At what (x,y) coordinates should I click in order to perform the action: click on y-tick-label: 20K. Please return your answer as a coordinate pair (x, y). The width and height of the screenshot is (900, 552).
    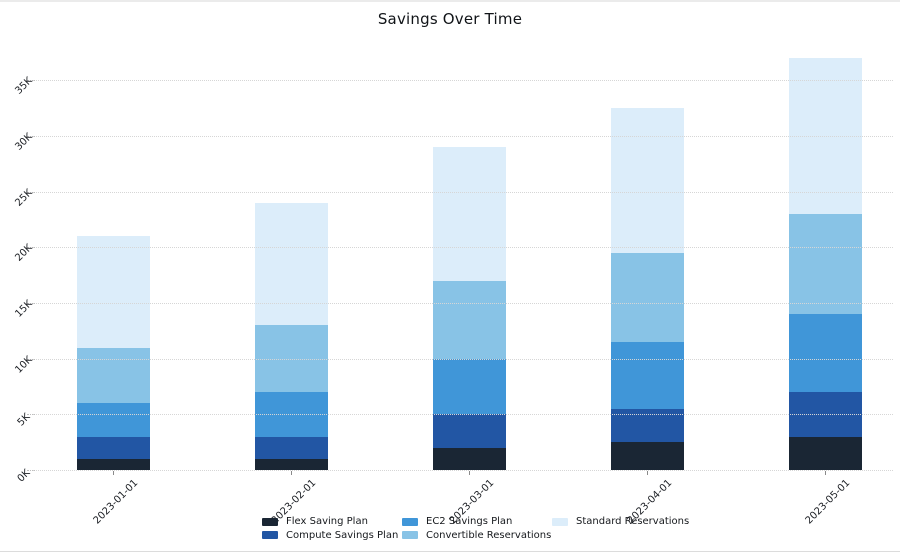
    Looking at the image, I should click on (24, 253).